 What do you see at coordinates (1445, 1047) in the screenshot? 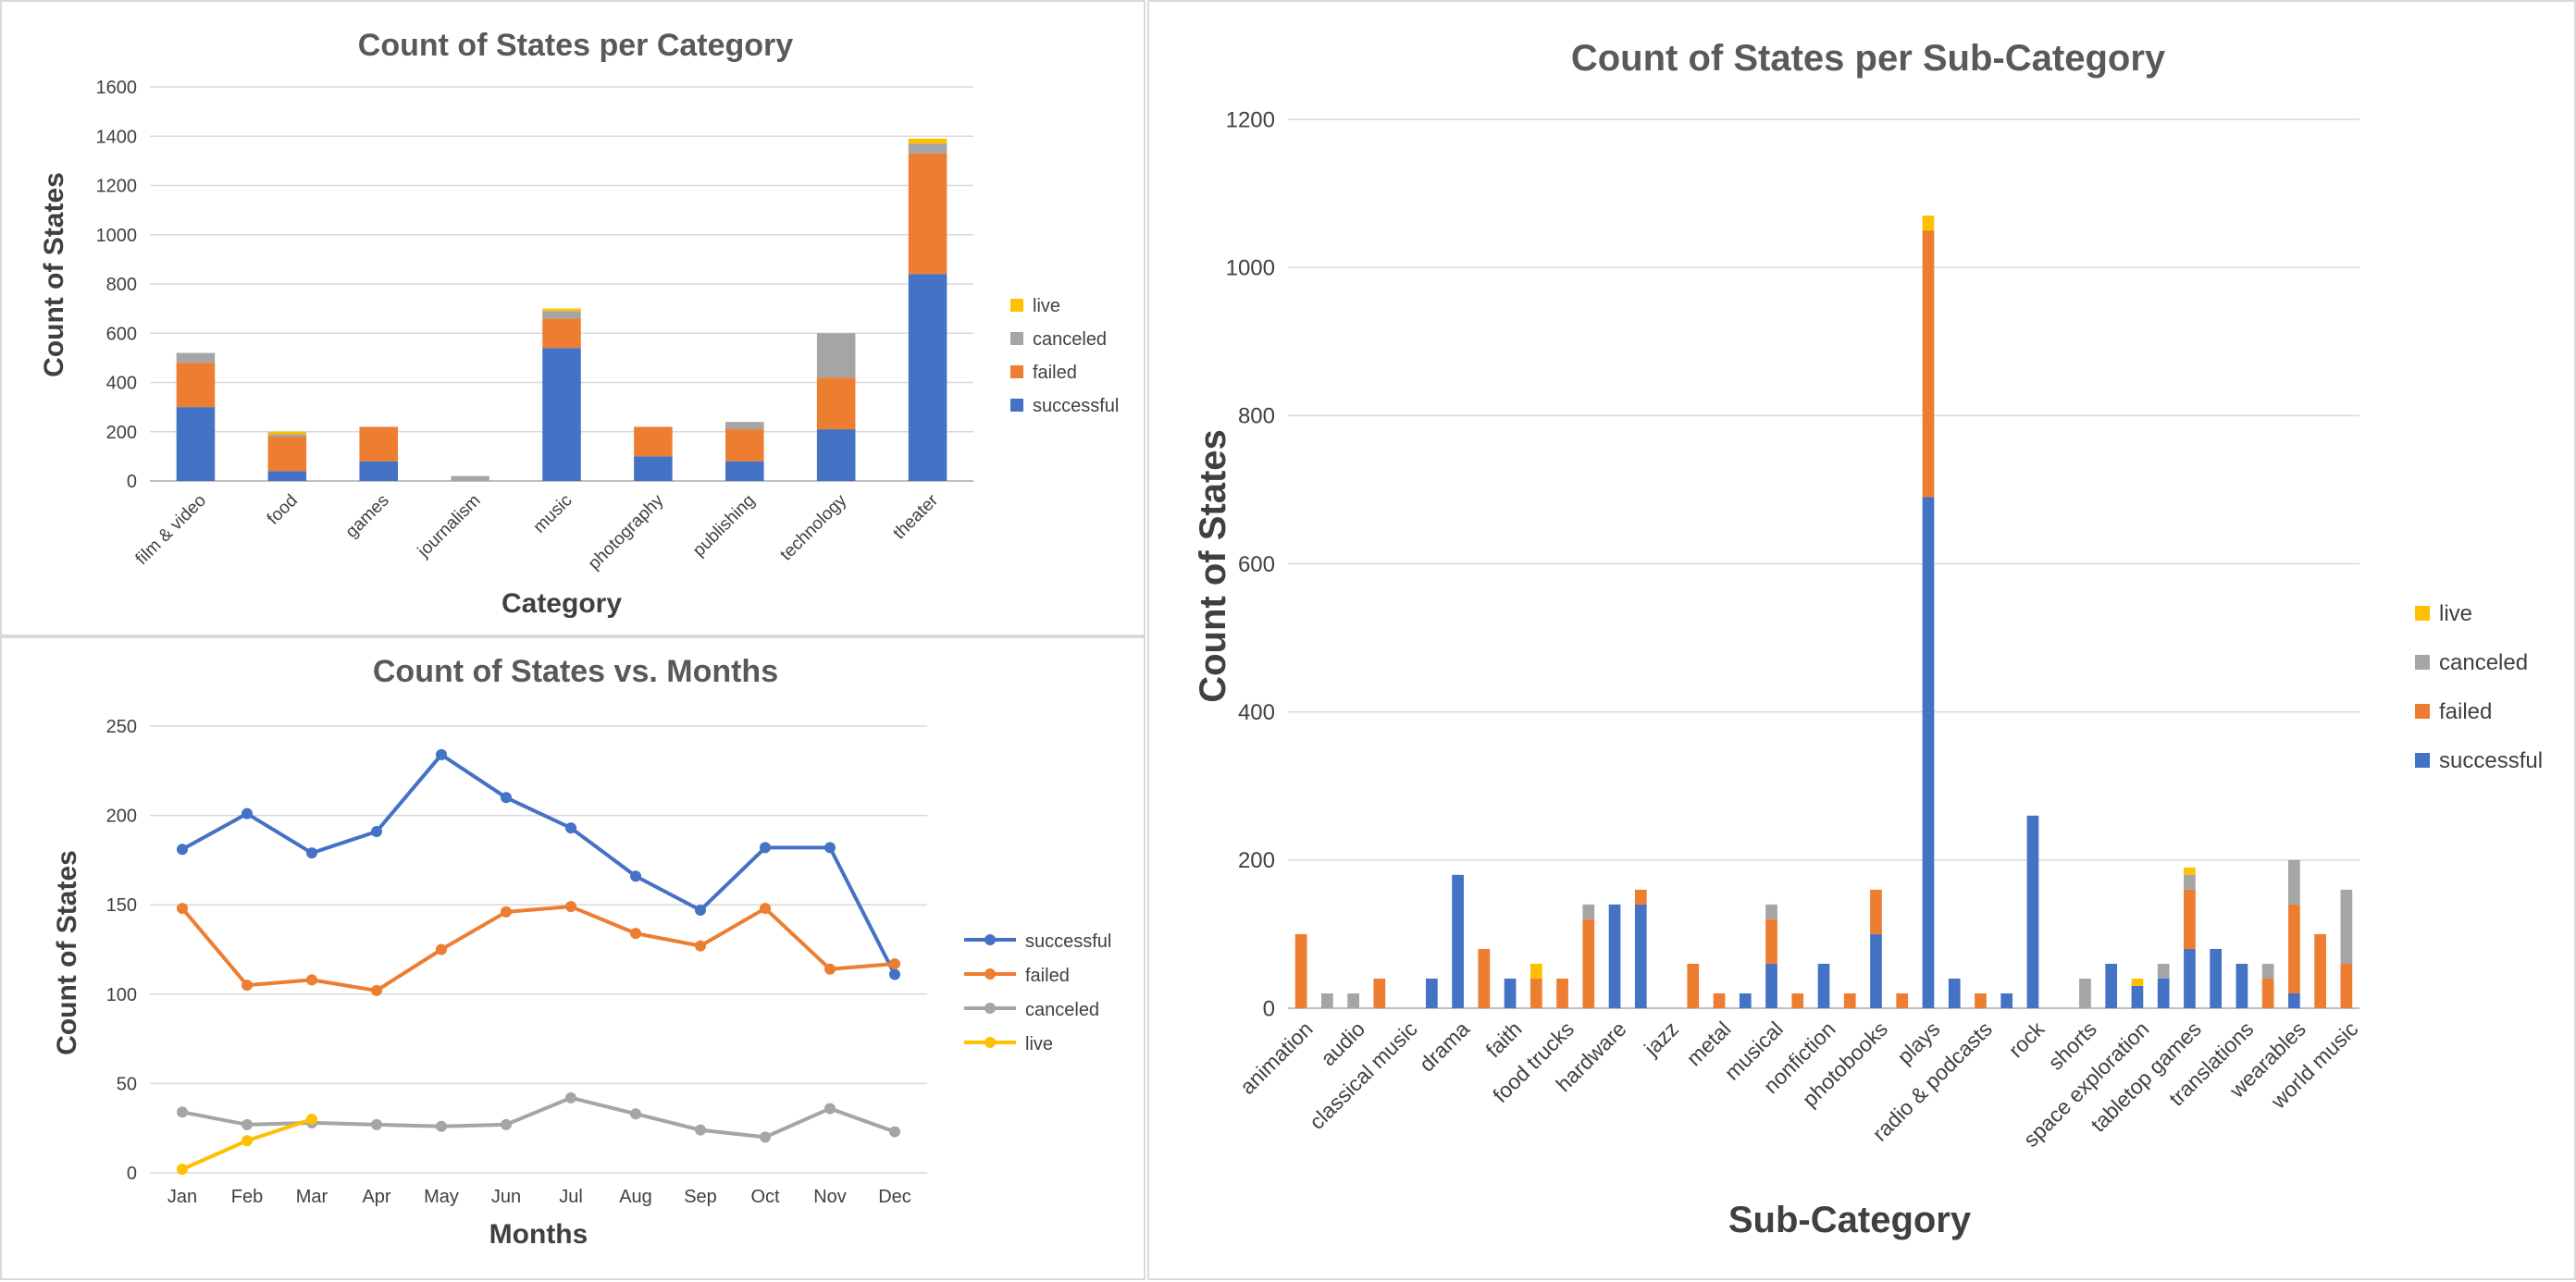
I see `x-tick-label: drama` at bounding box center [1445, 1047].